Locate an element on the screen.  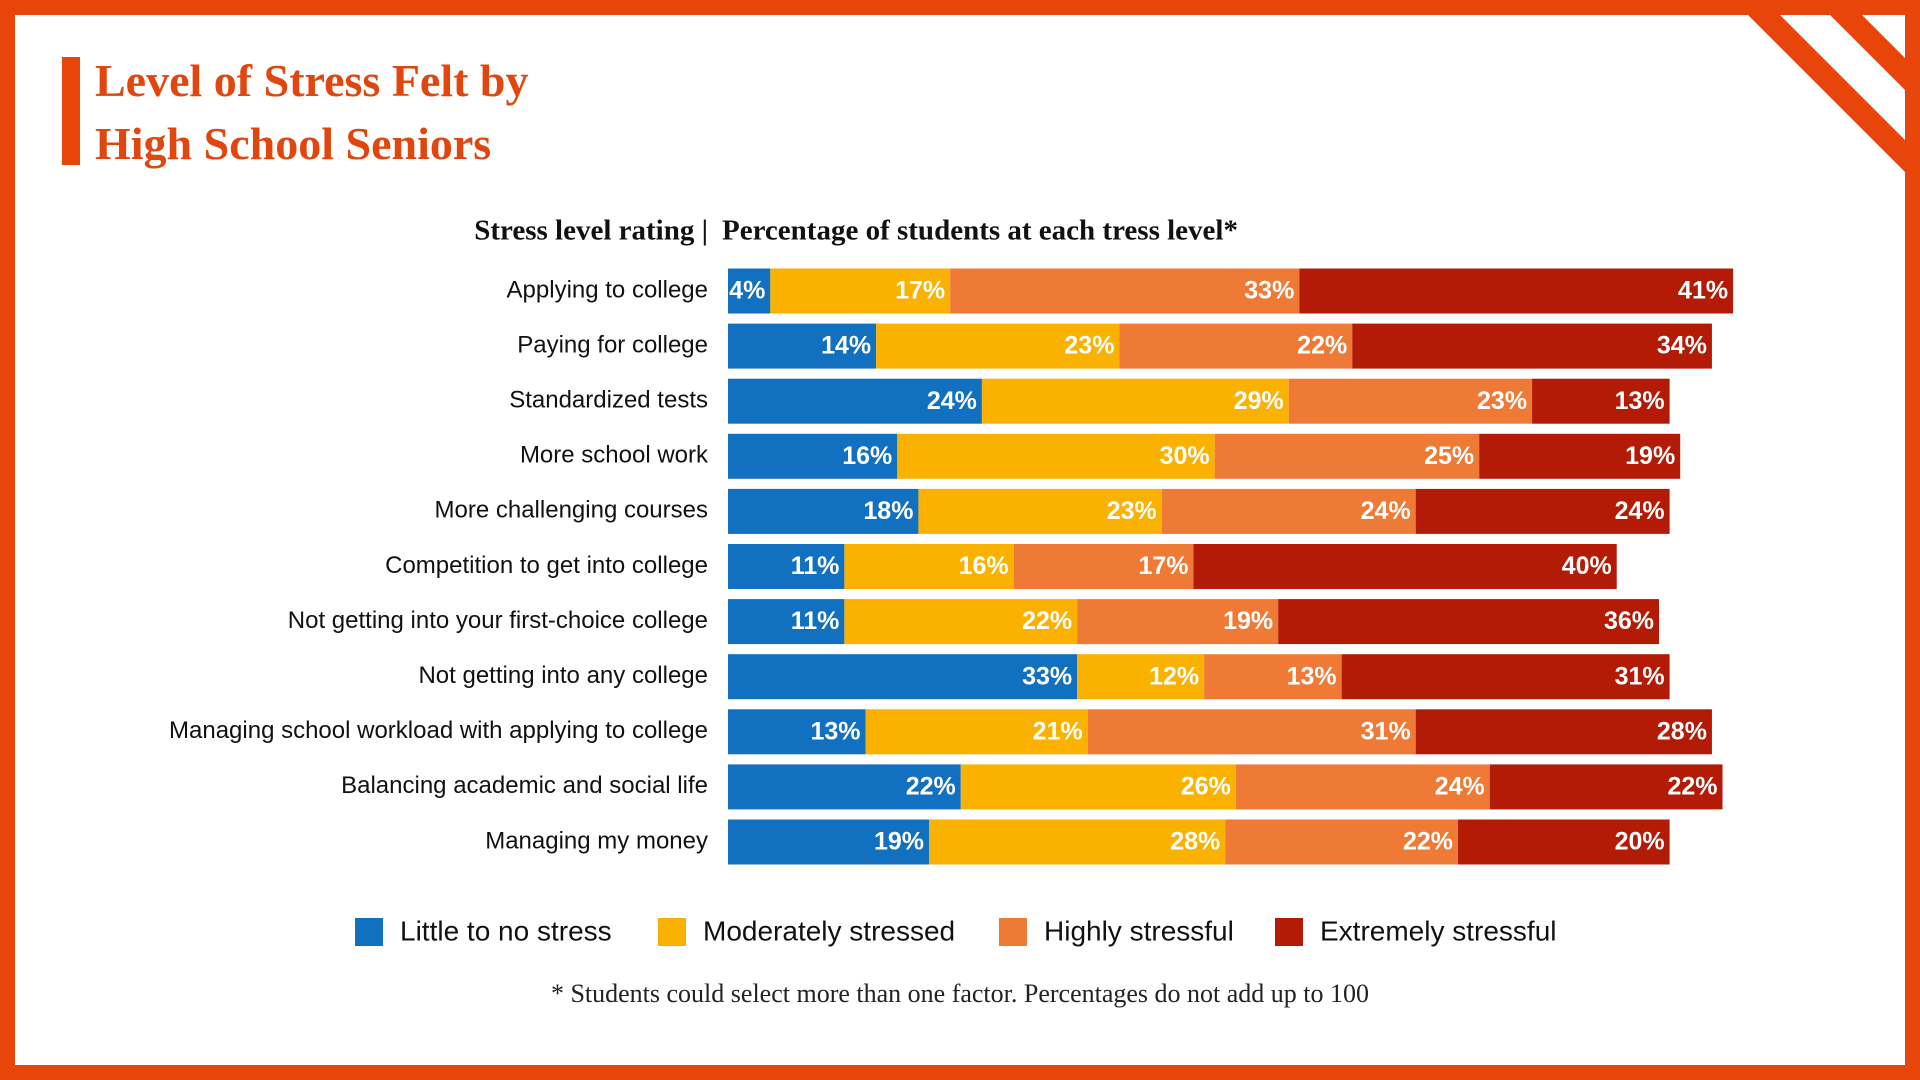
legend-label: Extremely stressful is located at coordinates (1438, 930).